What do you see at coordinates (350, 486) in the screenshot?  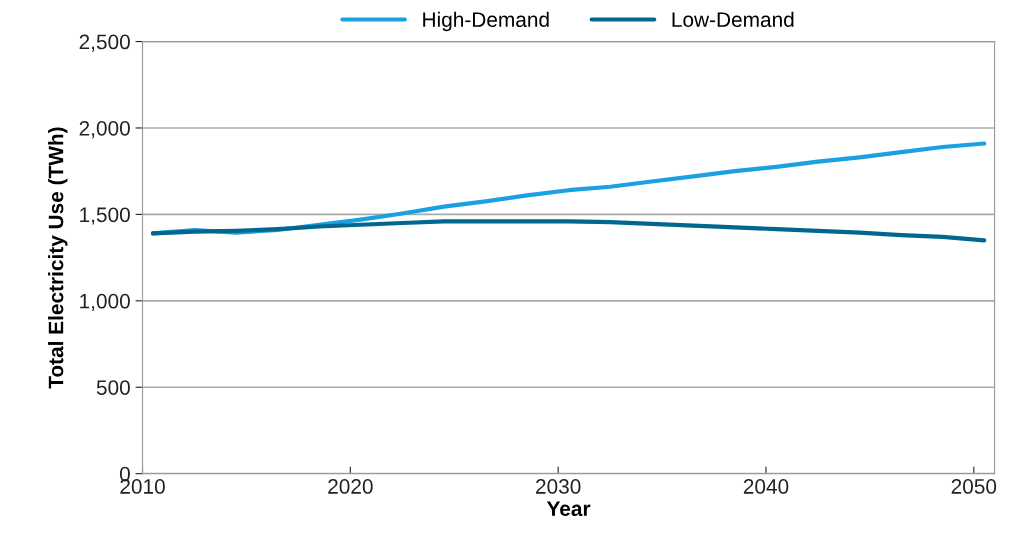 I see `x-tick-label: 2020` at bounding box center [350, 486].